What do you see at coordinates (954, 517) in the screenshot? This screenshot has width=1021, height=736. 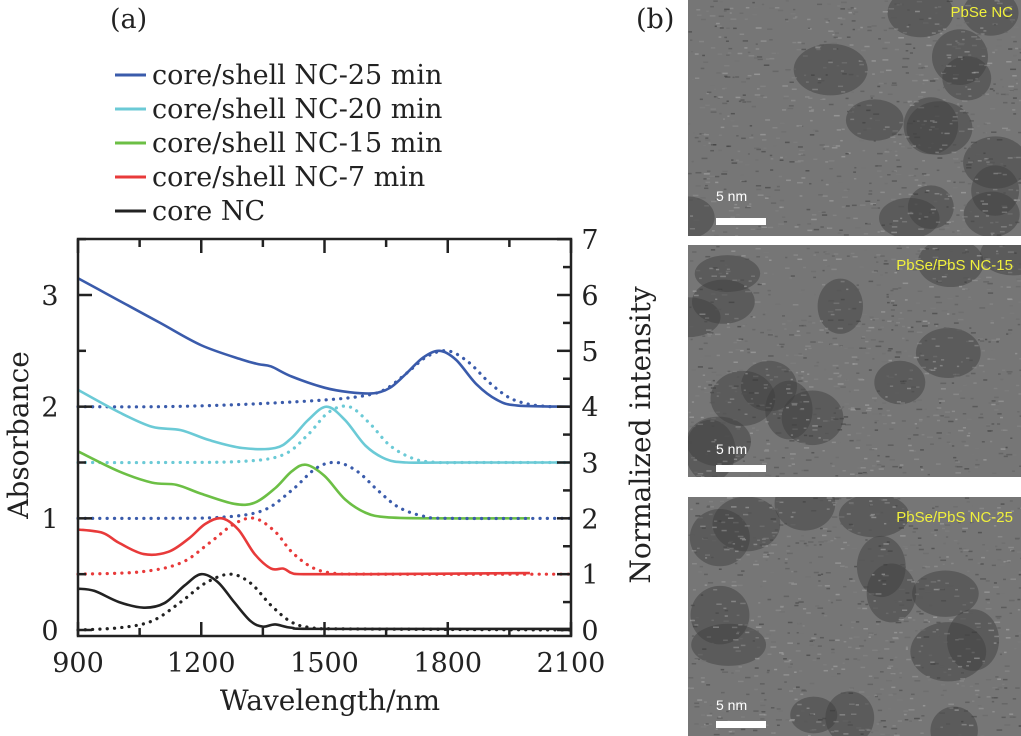 I see `tem-label: PbSe/PbS NC-25` at bounding box center [954, 517].